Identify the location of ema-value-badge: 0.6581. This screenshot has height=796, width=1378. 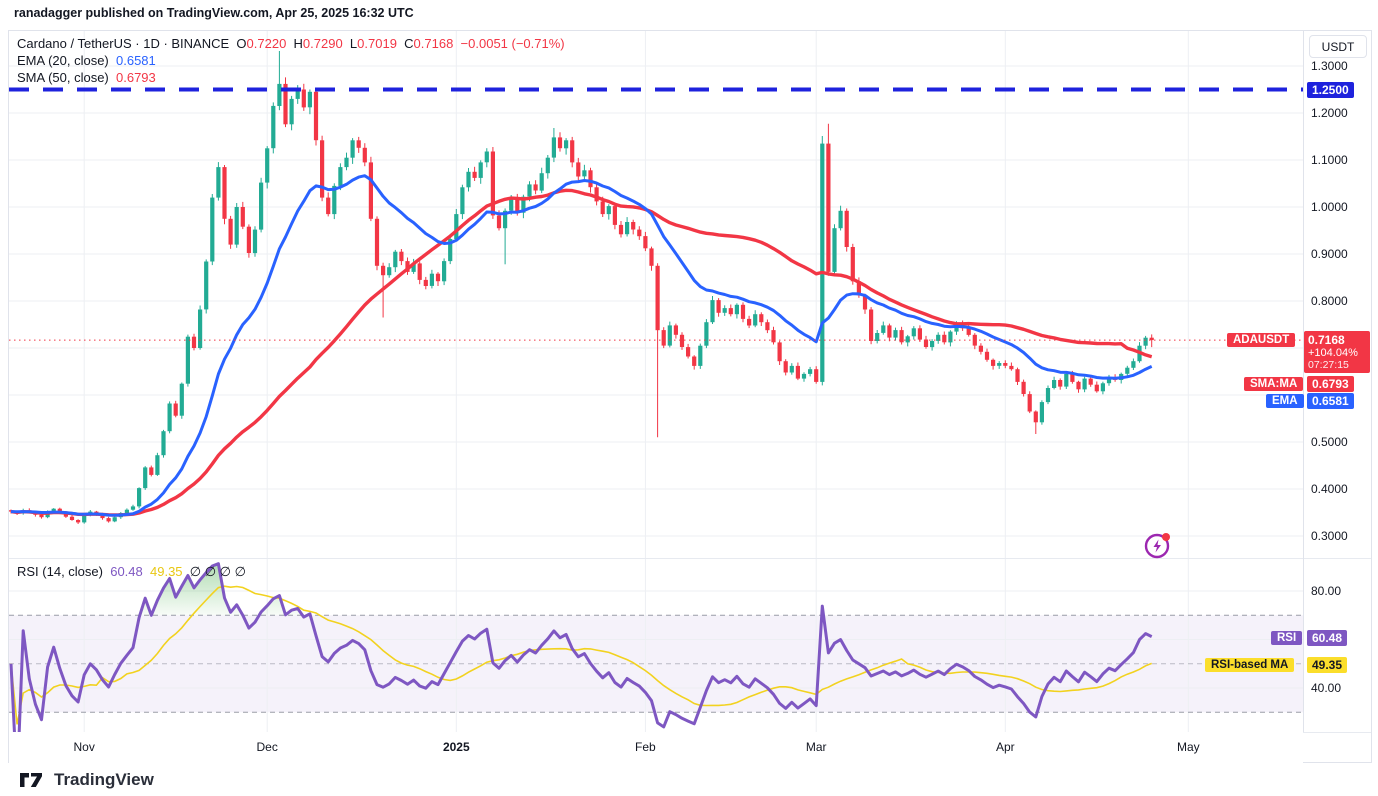
(1330, 401).